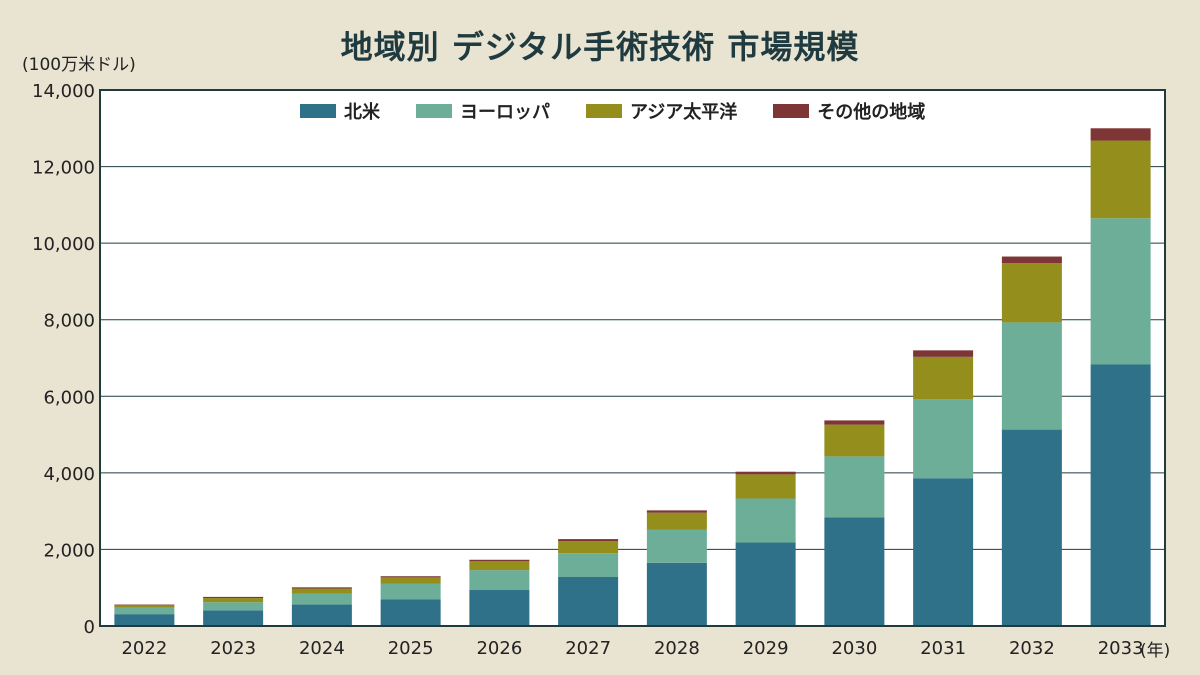 The height and width of the screenshot is (675, 1200). I want to click on legend-label-asia-pacific: アジア太平洋, so click(684, 112).